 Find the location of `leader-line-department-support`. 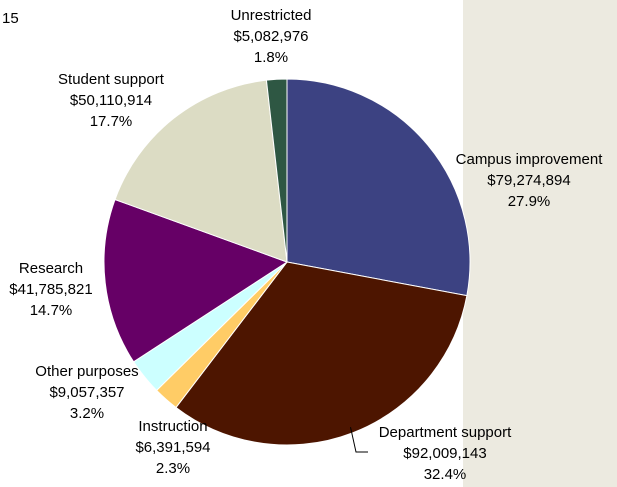

leader-line-department-support is located at coordinates (359, 440).